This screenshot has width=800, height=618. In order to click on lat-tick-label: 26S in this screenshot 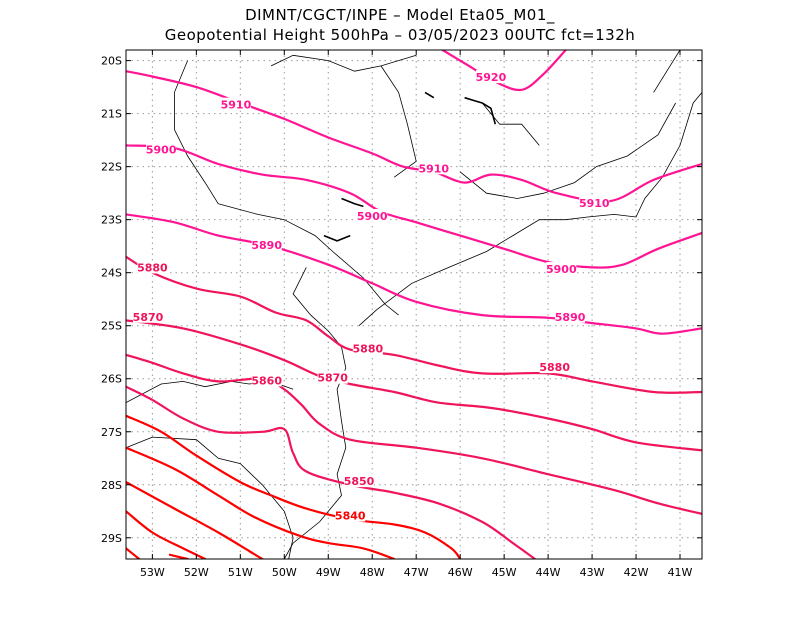, I will do `click(111, 379)`.